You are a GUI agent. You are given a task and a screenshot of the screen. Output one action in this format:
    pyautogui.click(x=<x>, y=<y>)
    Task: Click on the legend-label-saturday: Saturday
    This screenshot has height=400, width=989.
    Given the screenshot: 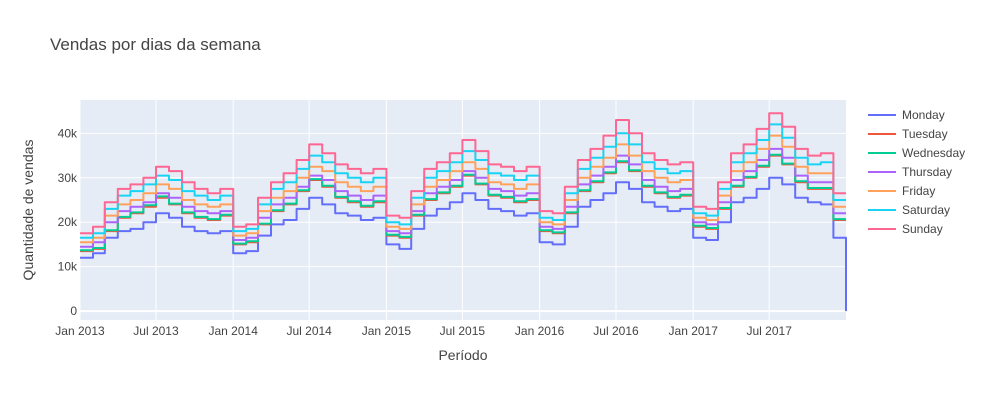 What is the action you would take?
    pyautogui.click(x=926, y=210)
    